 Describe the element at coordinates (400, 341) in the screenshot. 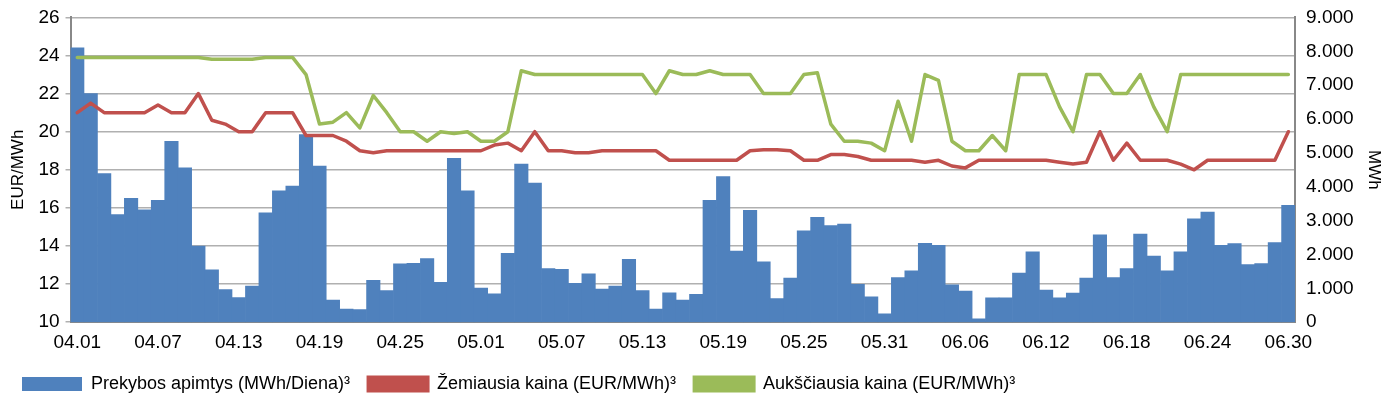

I see `x-tick-label: 04.25` at that location.